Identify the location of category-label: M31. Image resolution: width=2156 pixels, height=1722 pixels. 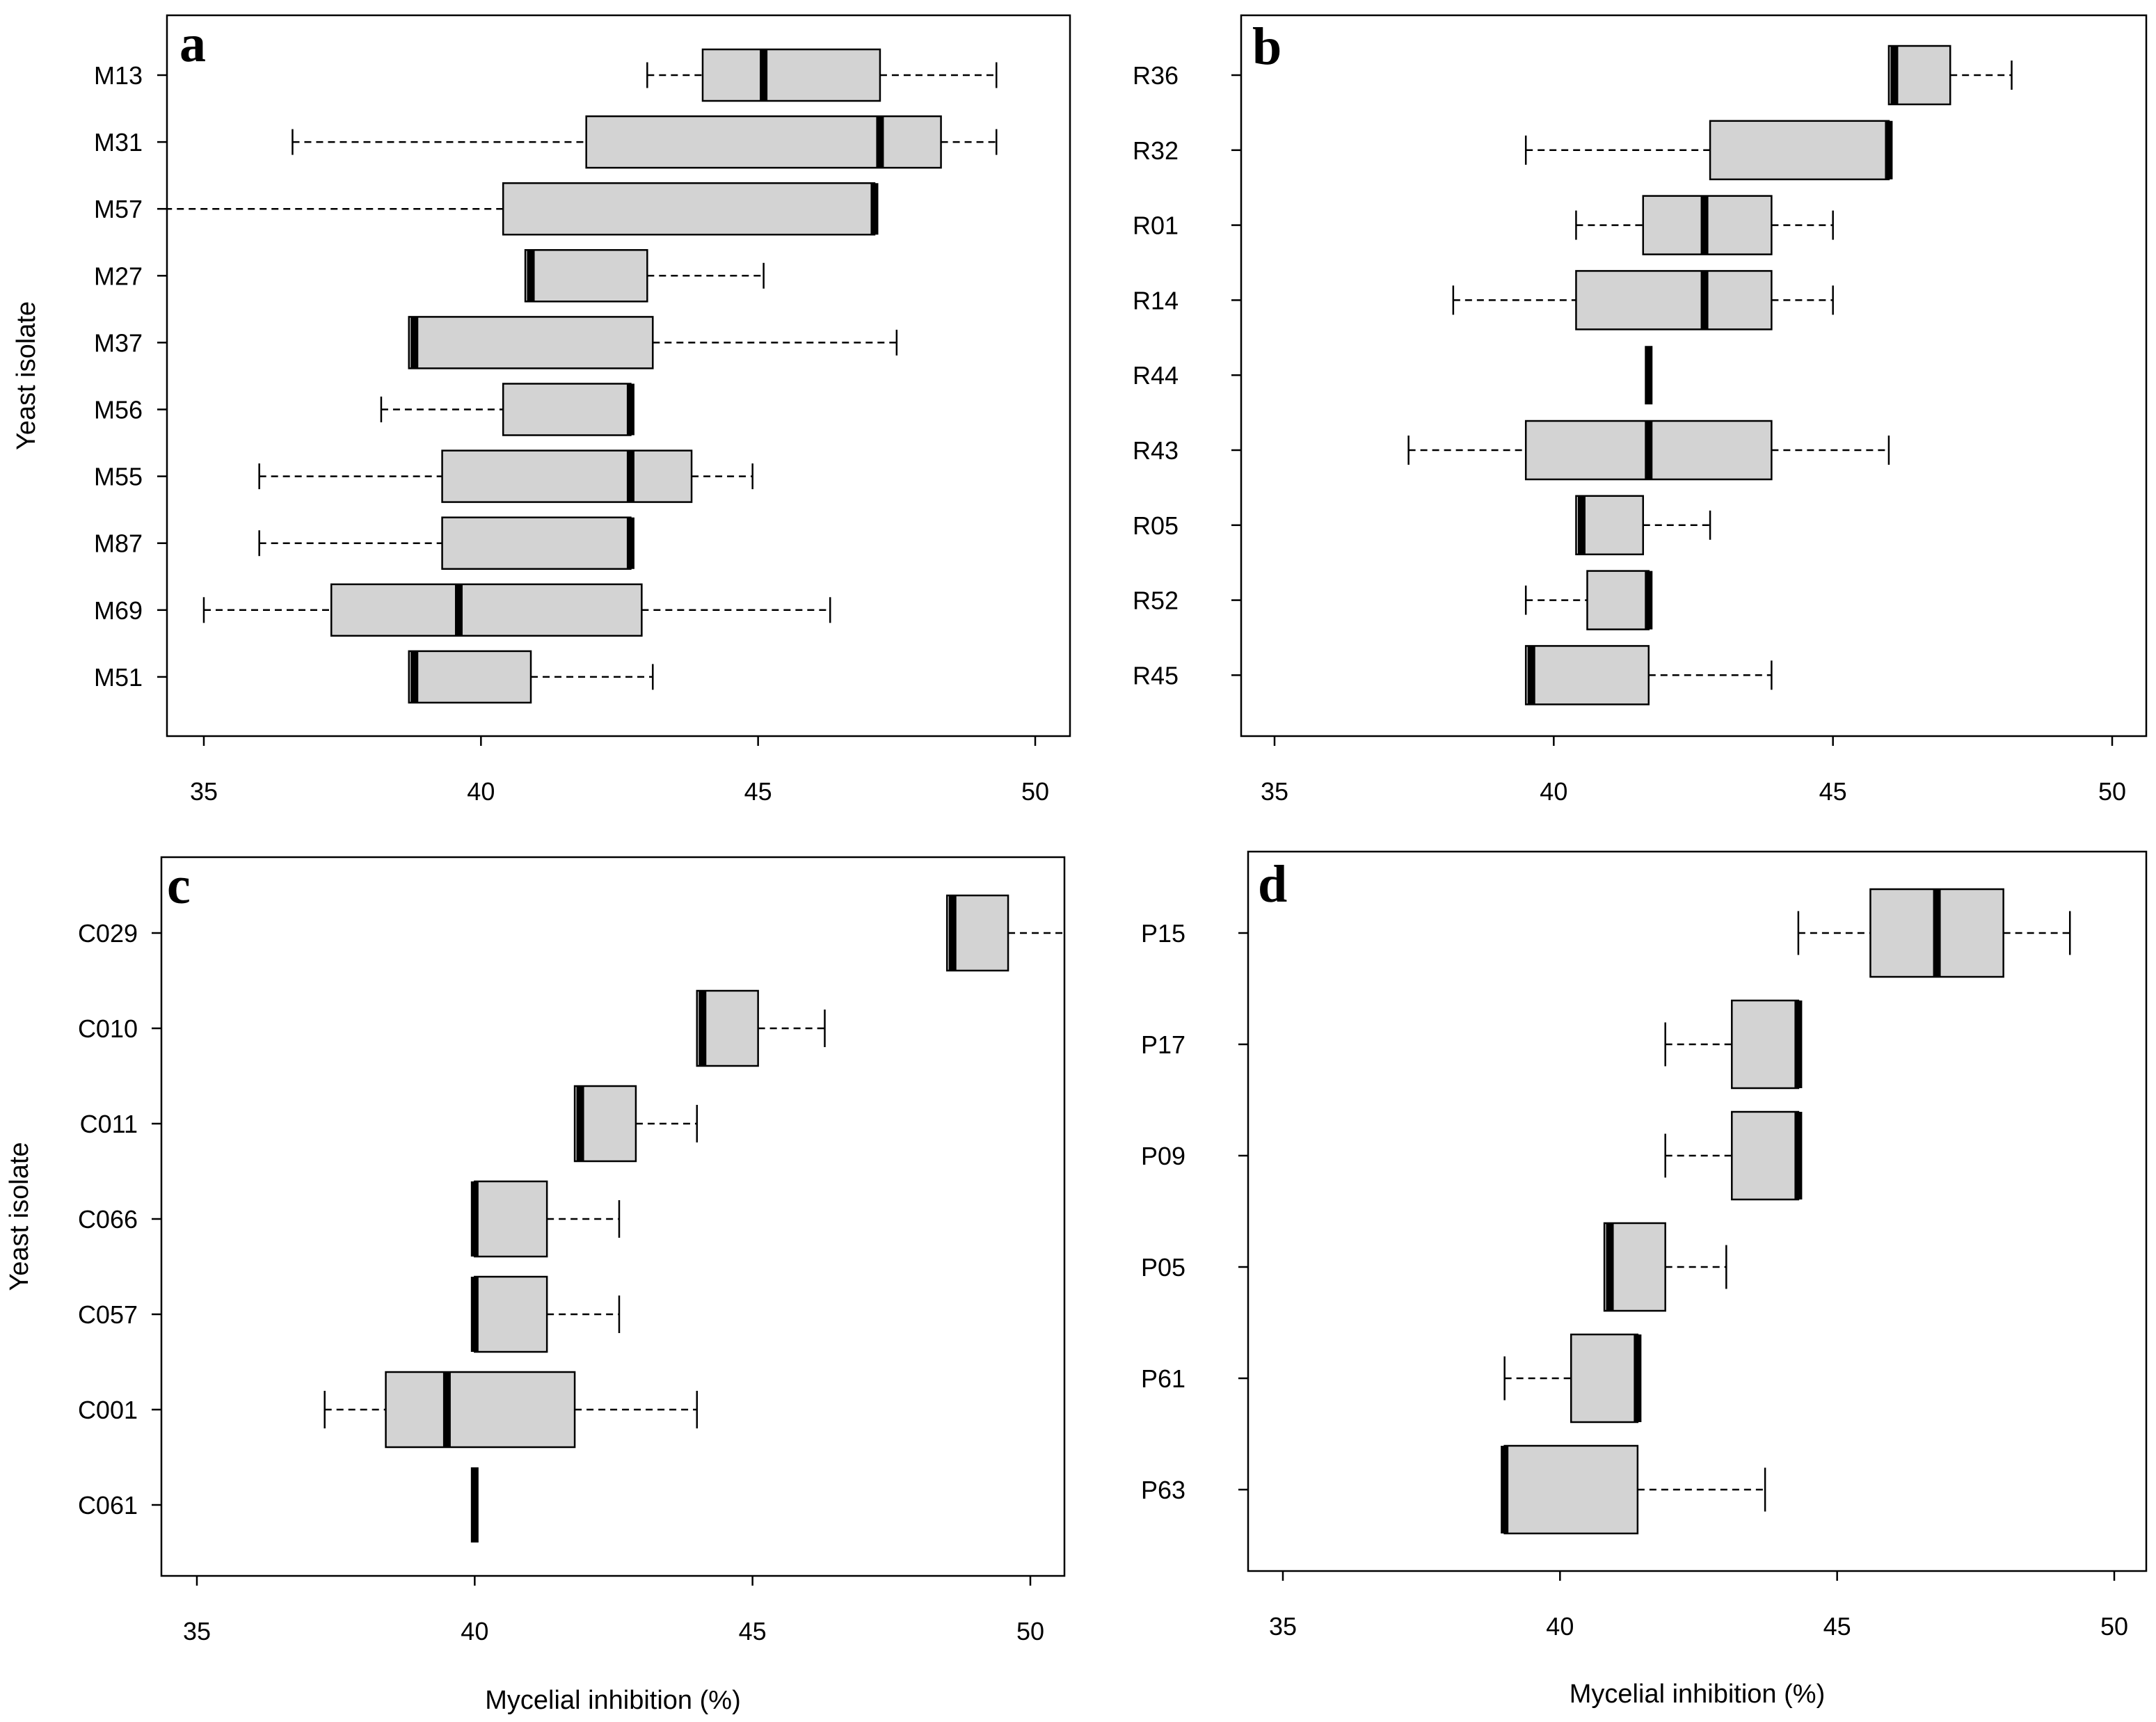
(118, 142).